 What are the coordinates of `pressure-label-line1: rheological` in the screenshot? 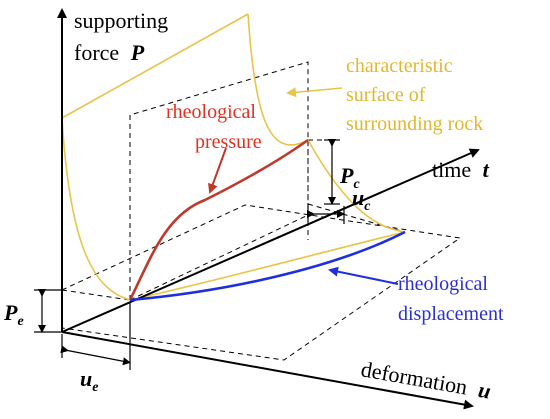 It's located at (211, 112).